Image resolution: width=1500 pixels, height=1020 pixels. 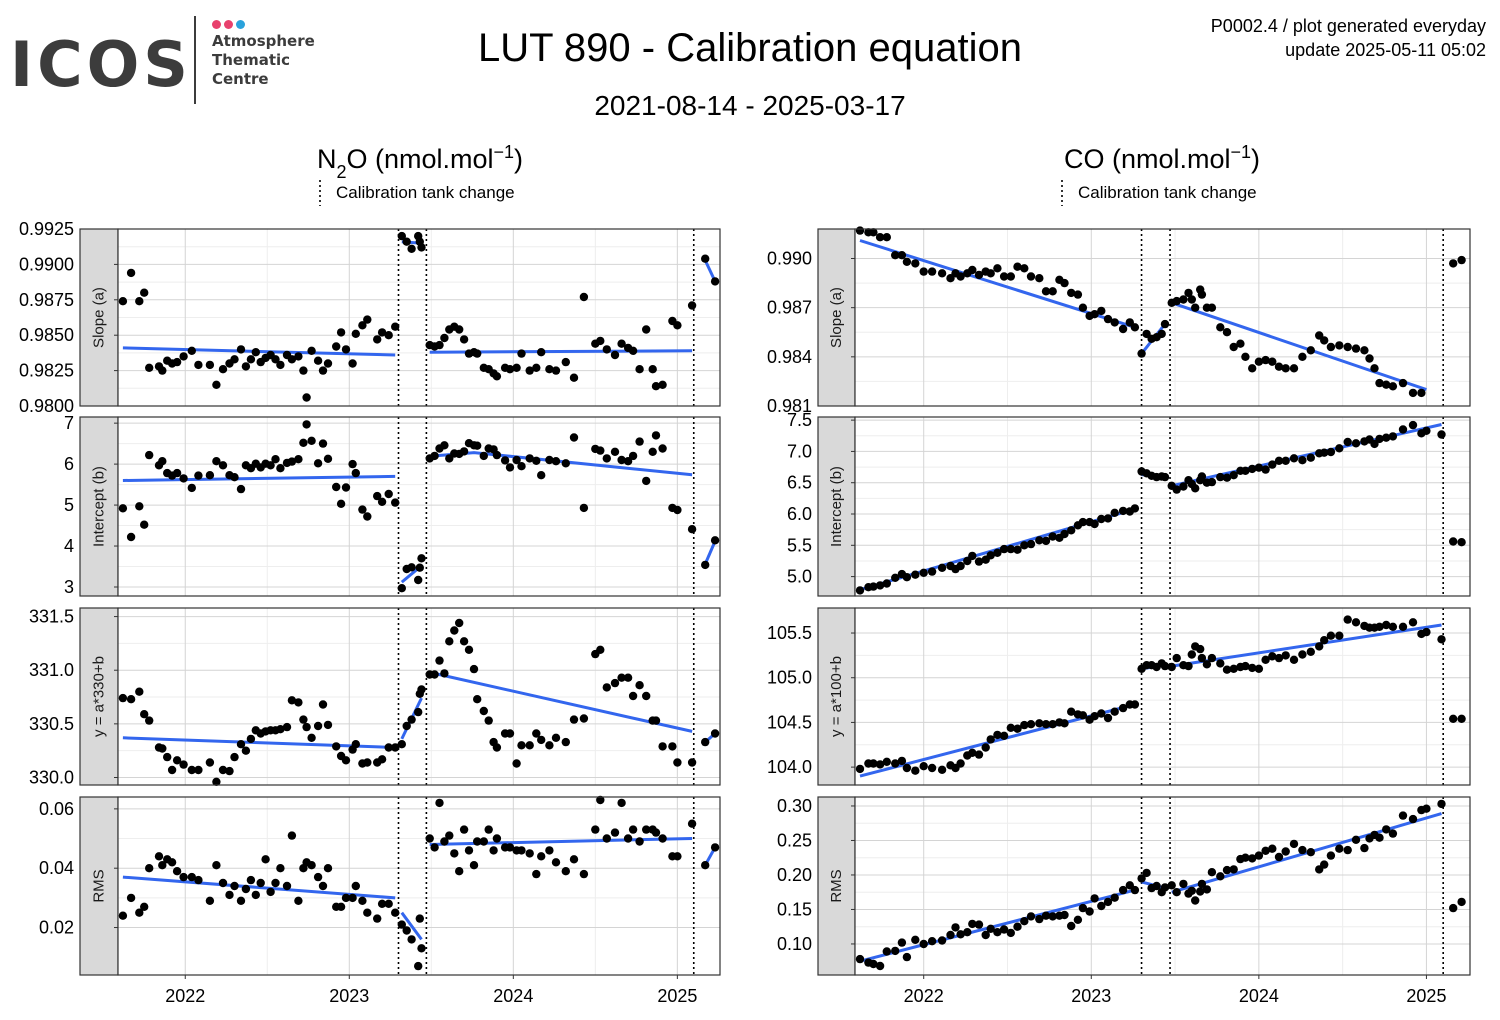 I want to click on panel: Intercept (b) 3 4 5 6 7, so click(x=392, y=505).